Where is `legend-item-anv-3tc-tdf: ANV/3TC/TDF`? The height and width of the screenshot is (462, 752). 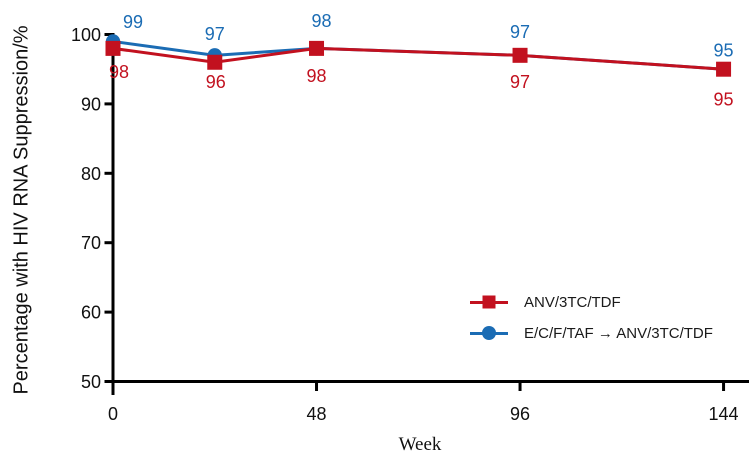 legend-item-anv-3tc-tdf: ANV/3TC/TDF is located at coordinates (591, 302).